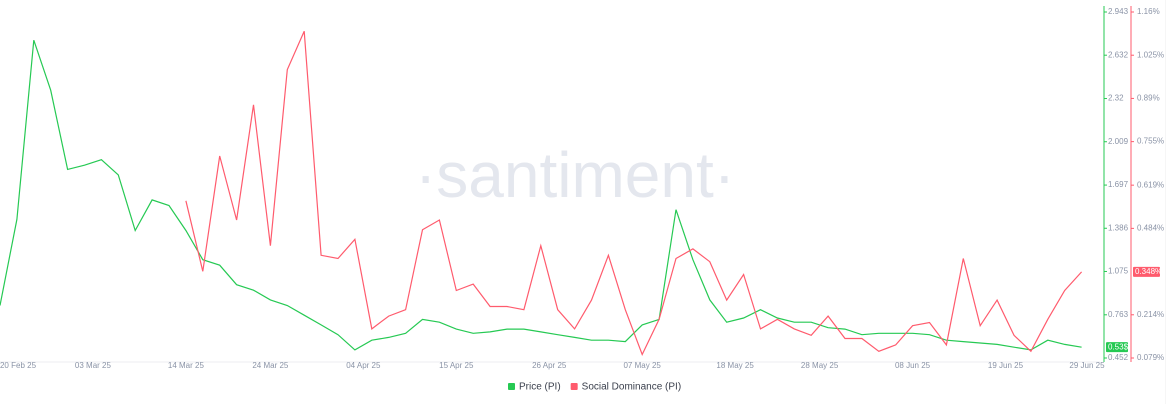  I want to click on badge-label: 0.53$, so click(1118, 346).